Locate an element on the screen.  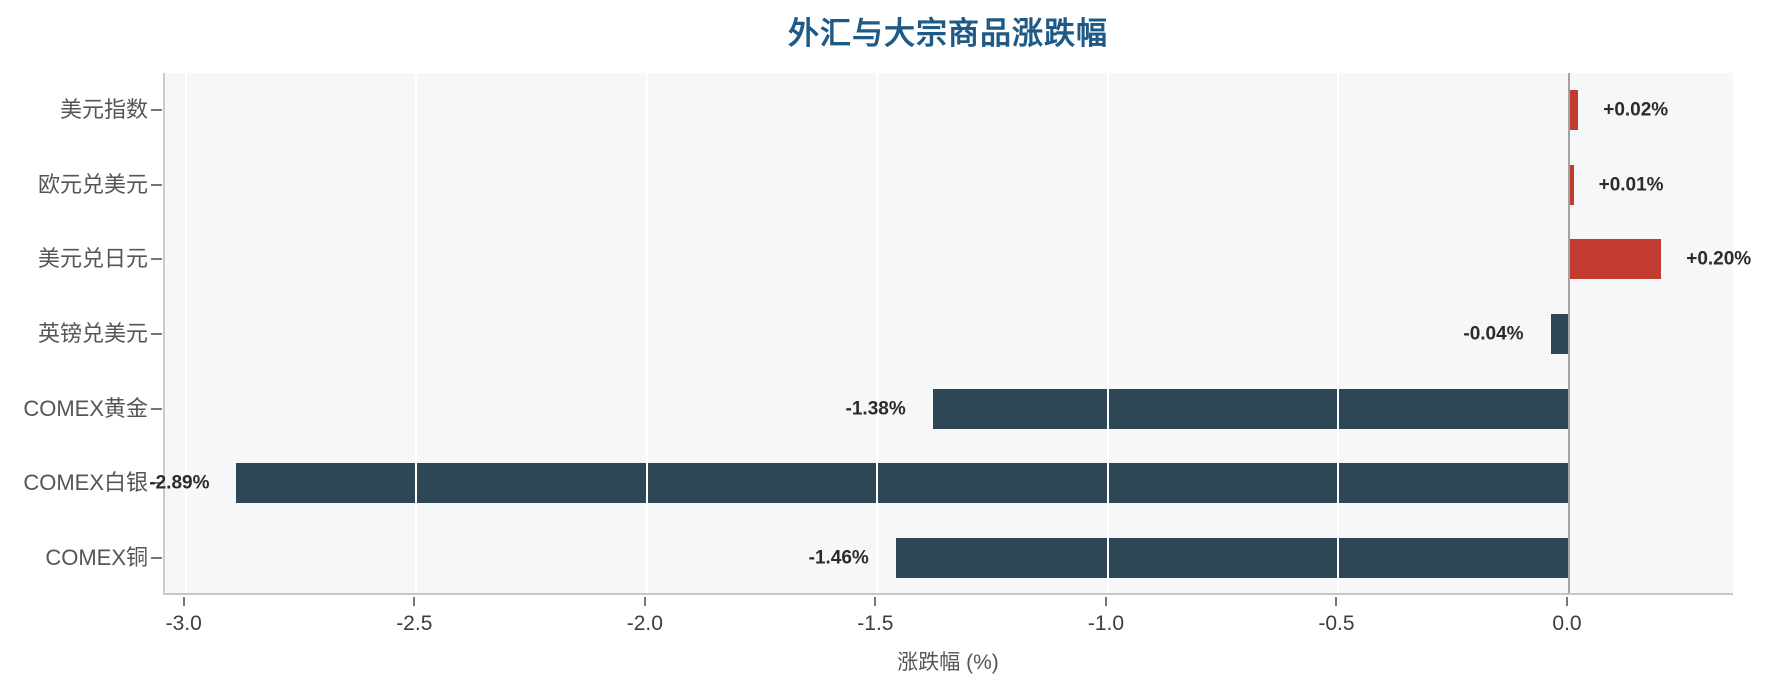
y-tick-label: 英镑兑美元 is located at coordinates (92, 333).